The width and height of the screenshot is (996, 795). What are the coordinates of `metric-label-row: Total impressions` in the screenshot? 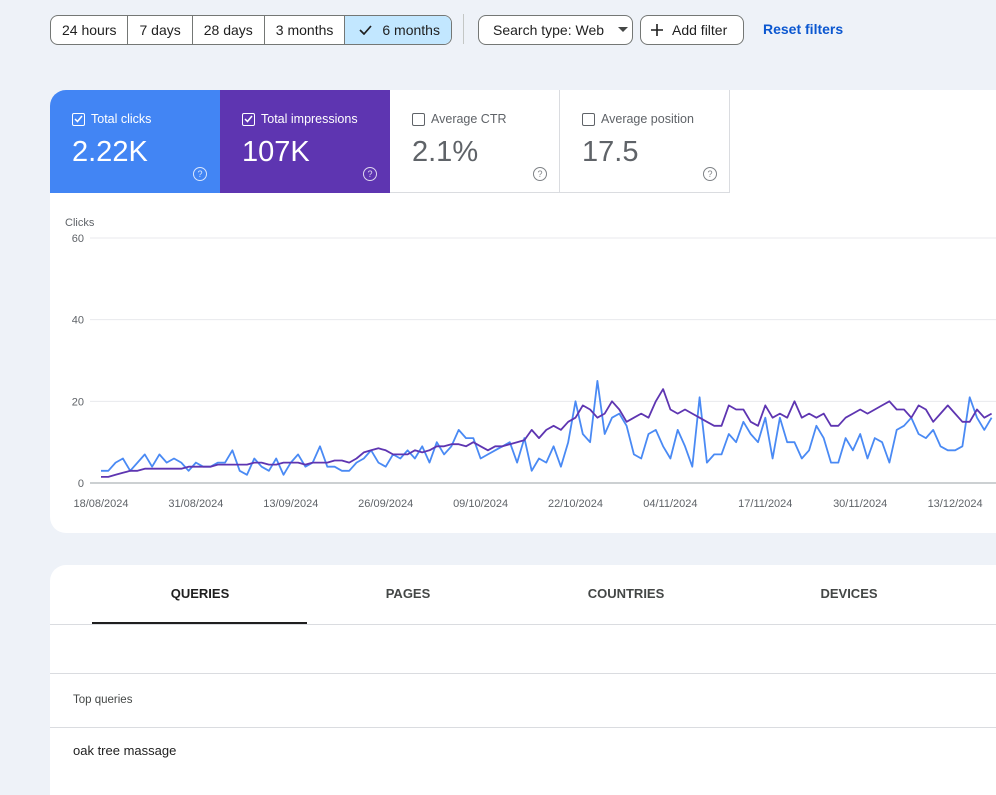 It's located at (300, 119).